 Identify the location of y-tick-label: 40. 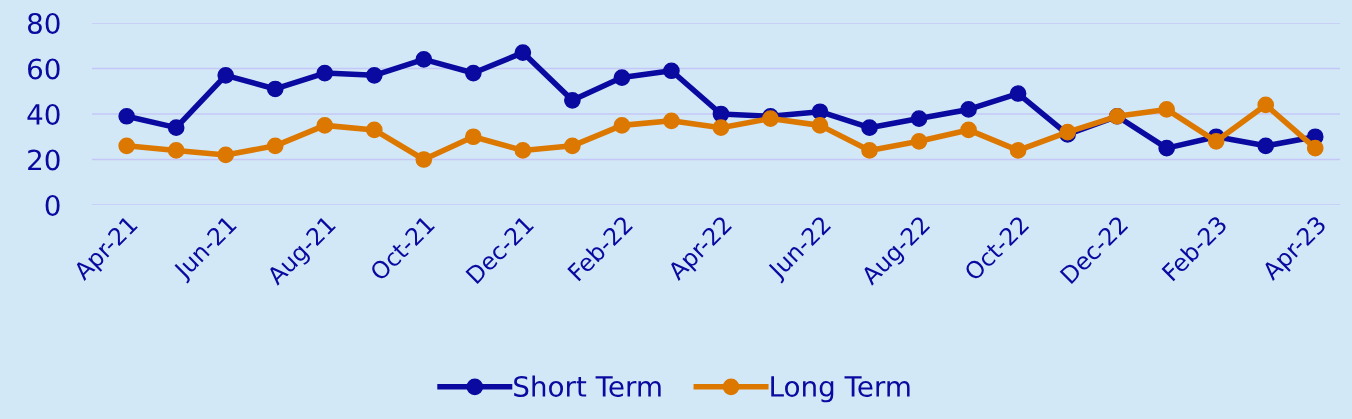
(43, 114).